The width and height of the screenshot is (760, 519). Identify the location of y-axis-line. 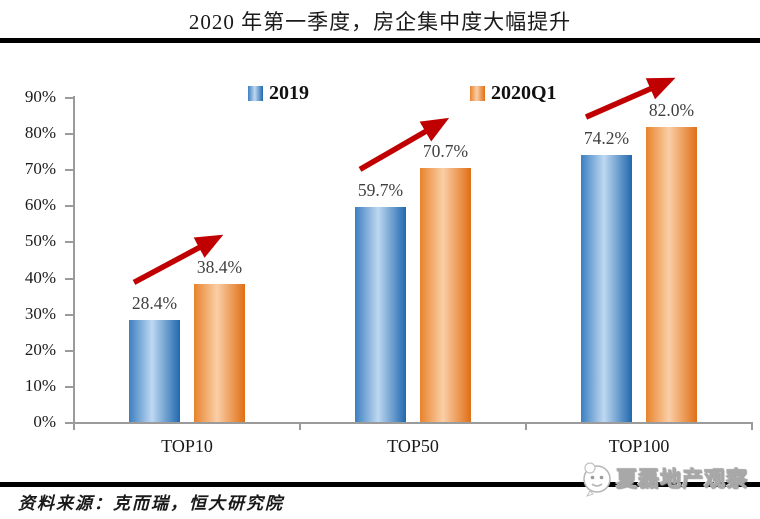
(74, 260).